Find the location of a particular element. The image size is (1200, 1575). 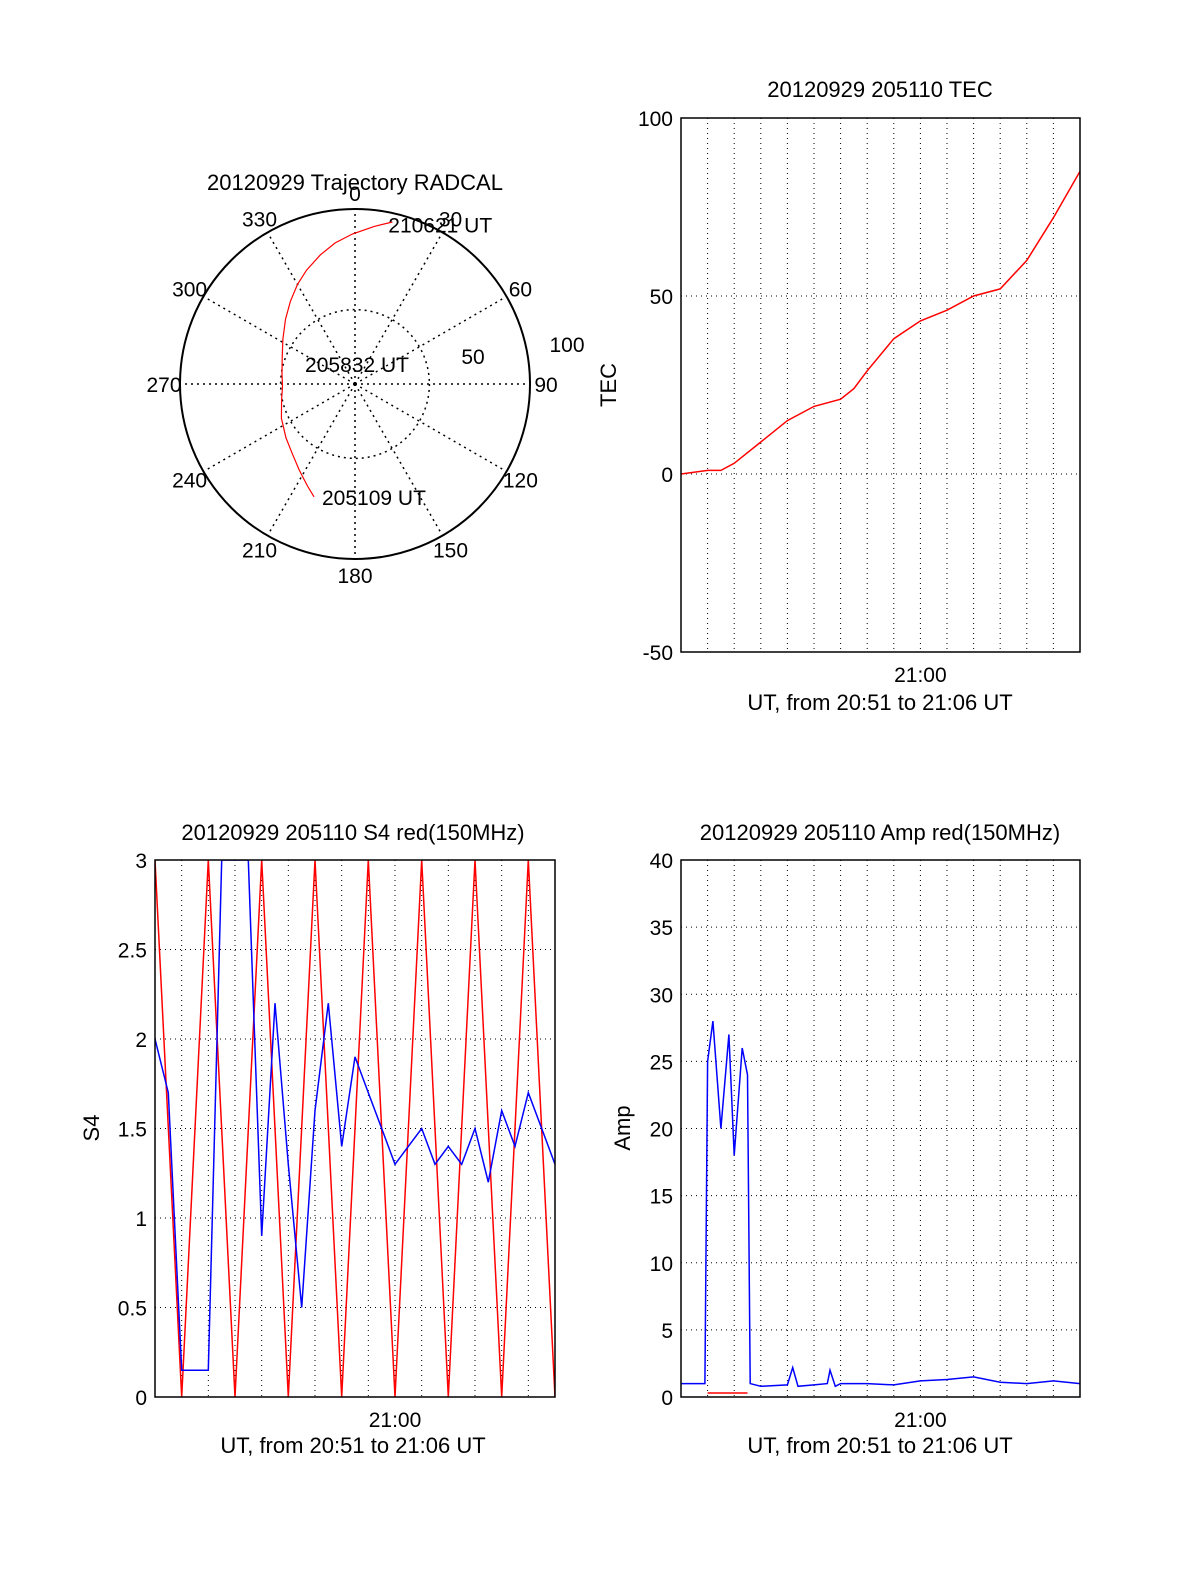

s4-ylabel: S4 is located at coordinates (91, 1128).